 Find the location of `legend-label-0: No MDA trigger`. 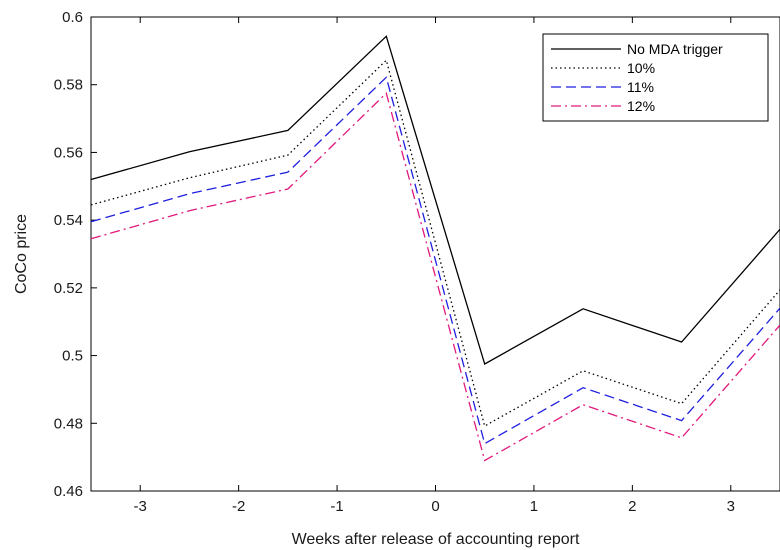

legend-label-0: No MDA trigger is located at coordinates (675, 49).